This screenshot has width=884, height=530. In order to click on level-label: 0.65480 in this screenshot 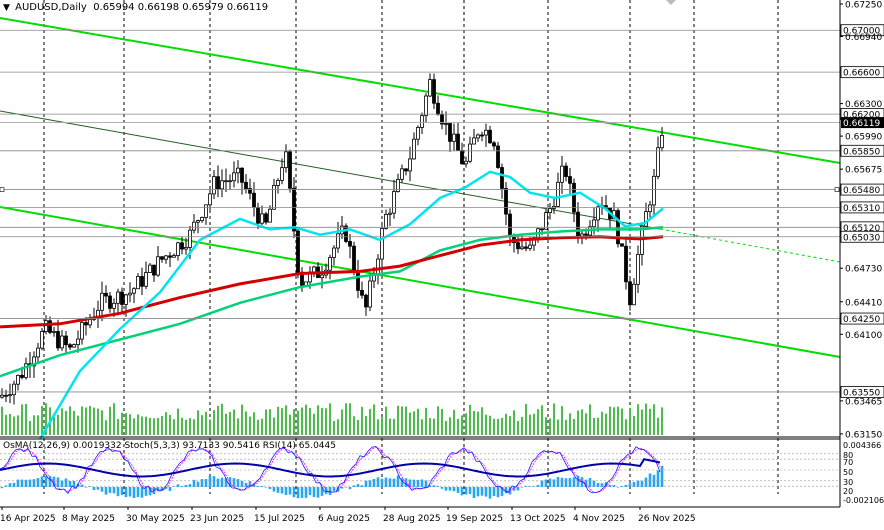, I will do `click(861, 191)`.